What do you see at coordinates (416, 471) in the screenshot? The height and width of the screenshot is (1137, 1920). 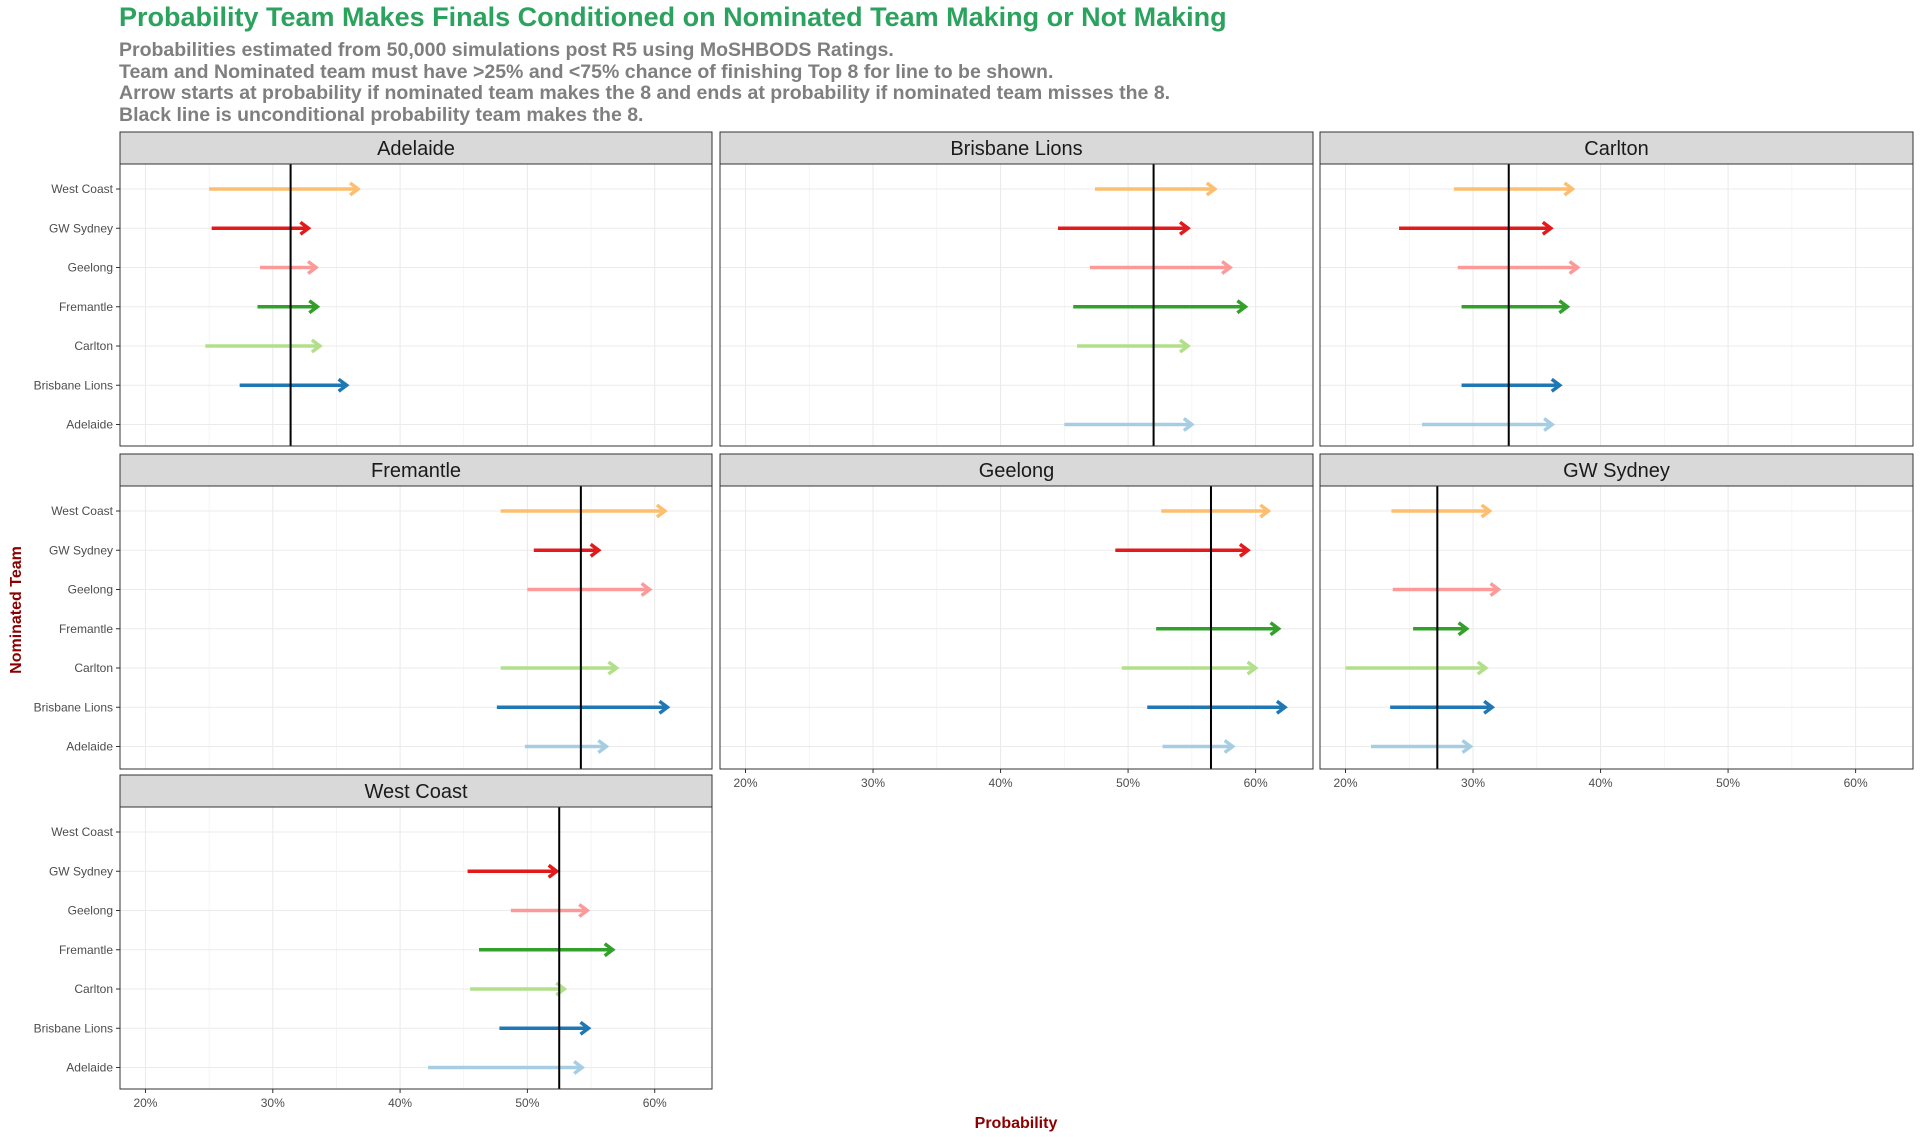 I see `facet-title: Fremantle` at bounding box center [416, 471].